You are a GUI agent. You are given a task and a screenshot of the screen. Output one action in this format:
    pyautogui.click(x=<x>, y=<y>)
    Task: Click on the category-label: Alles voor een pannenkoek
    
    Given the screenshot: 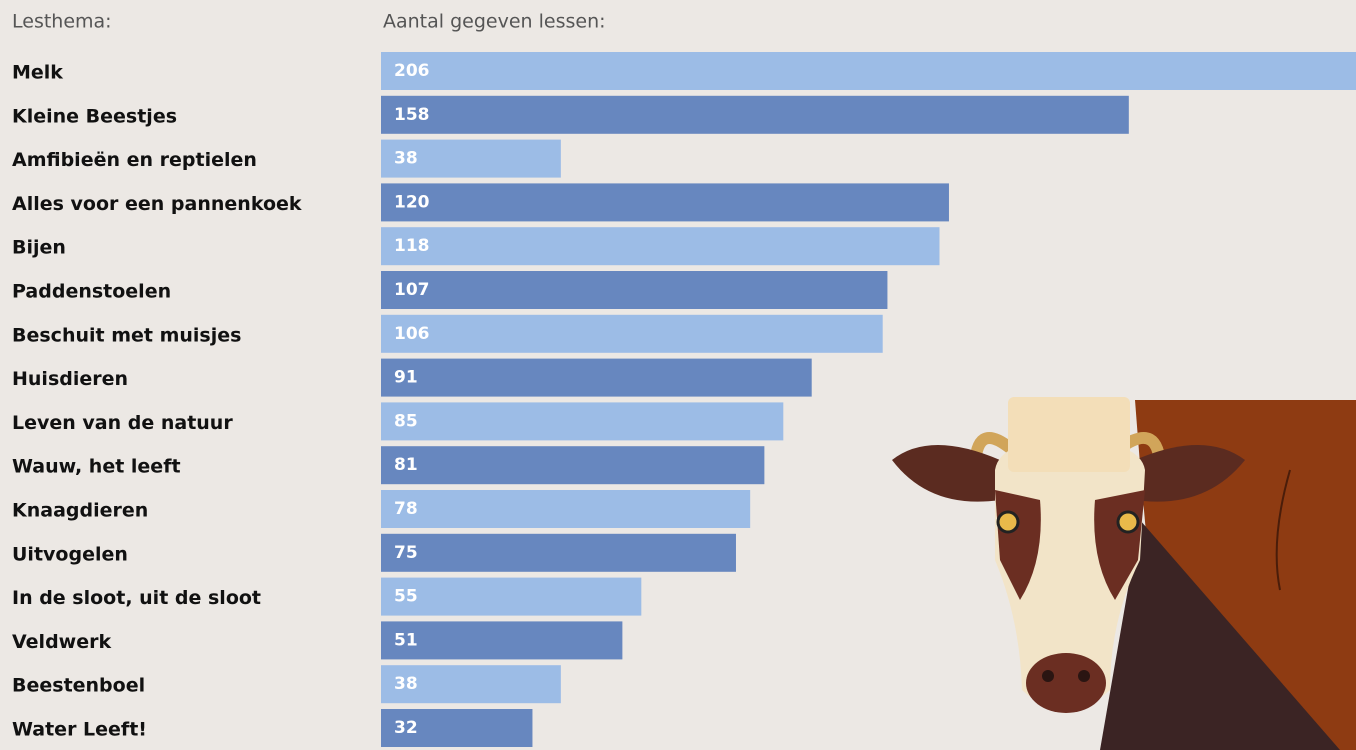 What is the action you would take?
    pyautogui.click(x=157, y=204)
    